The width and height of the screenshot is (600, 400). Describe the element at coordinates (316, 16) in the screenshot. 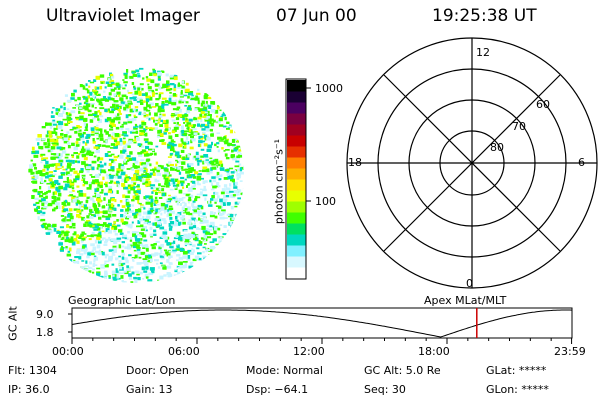

I see `date-label: 07 Jun 00` at that location.